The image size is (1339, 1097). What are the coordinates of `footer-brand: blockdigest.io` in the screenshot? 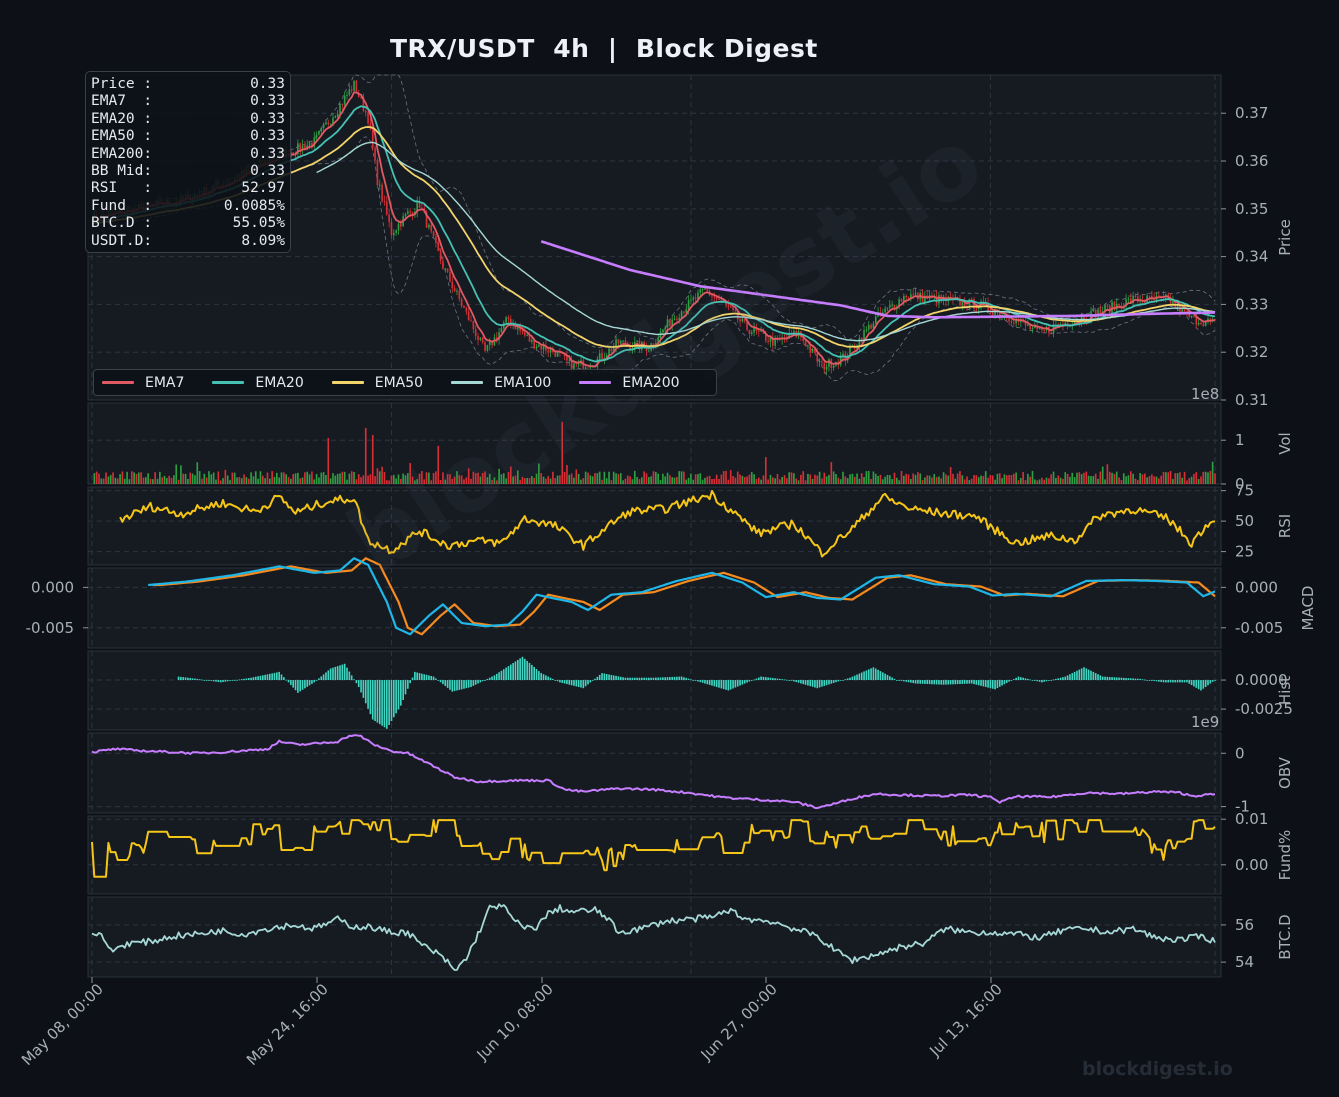 It's located at (1157, 1069).